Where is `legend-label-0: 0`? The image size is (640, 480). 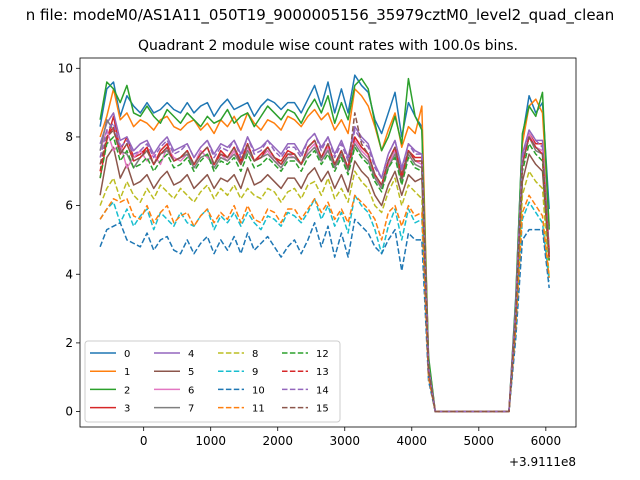 legend-label-0: 0 is located at coordinates (127, 354).